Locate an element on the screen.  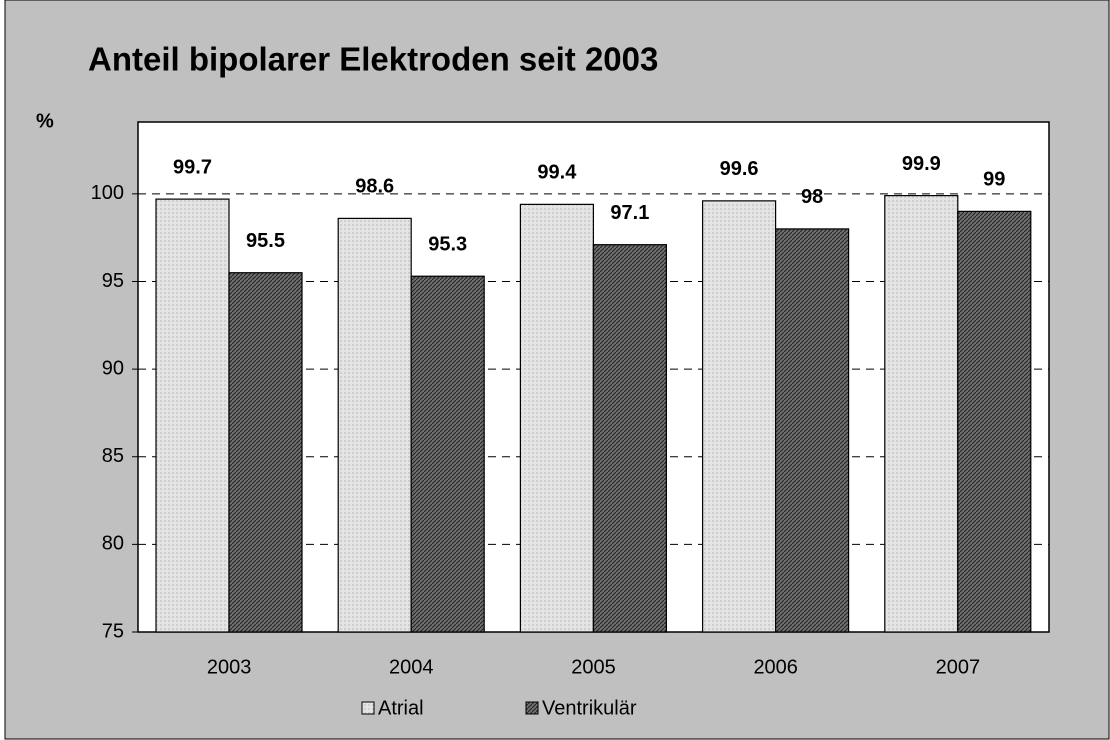
x-tick-label: 2003 is located at coordinates (229, 667).